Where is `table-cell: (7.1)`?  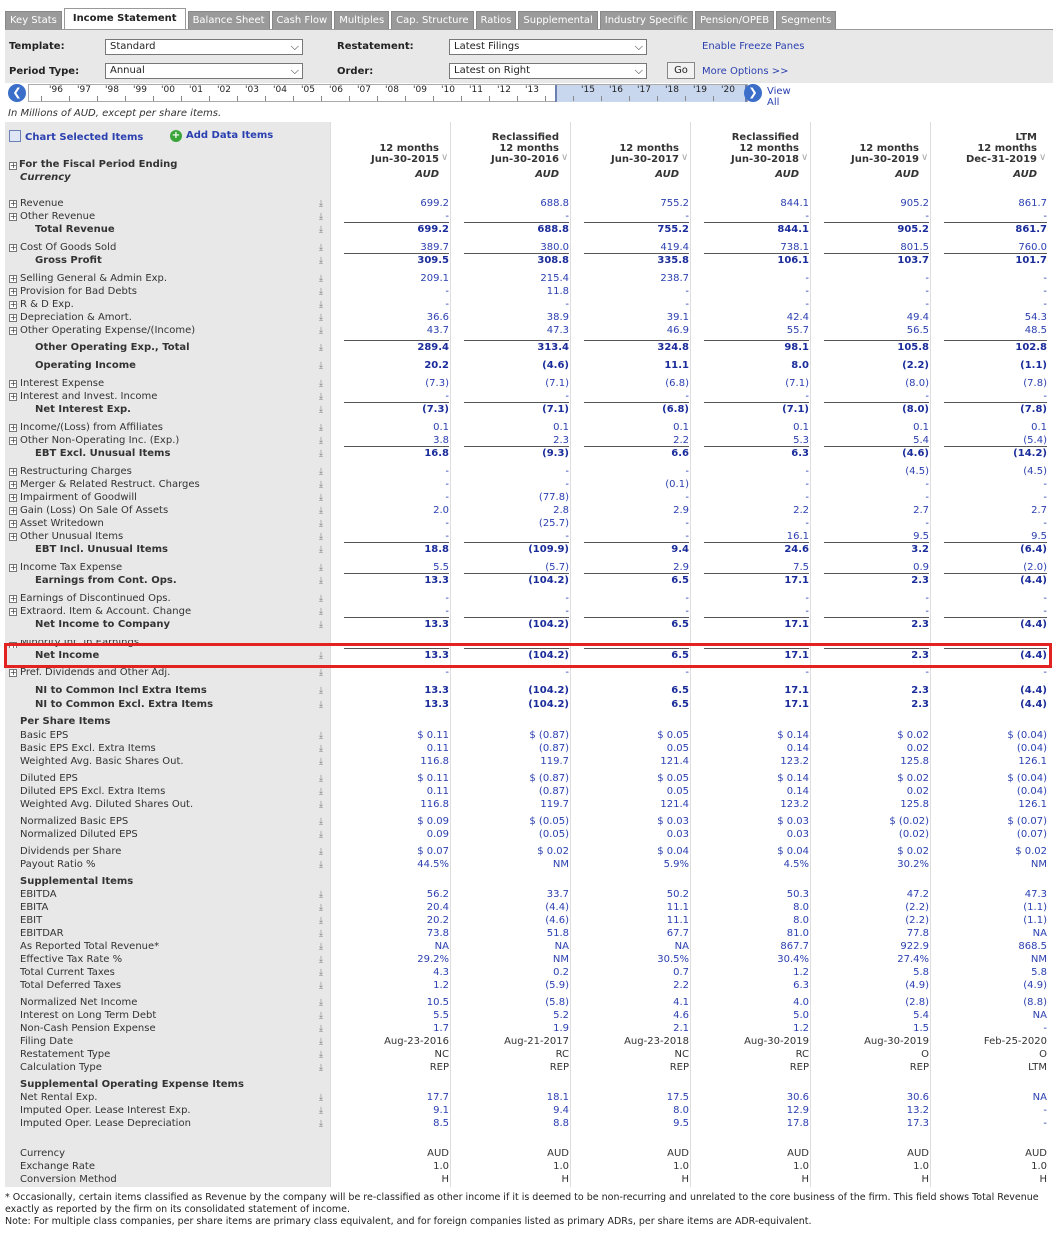 table-cell: (7.1) is located at coordinates (795, 409).